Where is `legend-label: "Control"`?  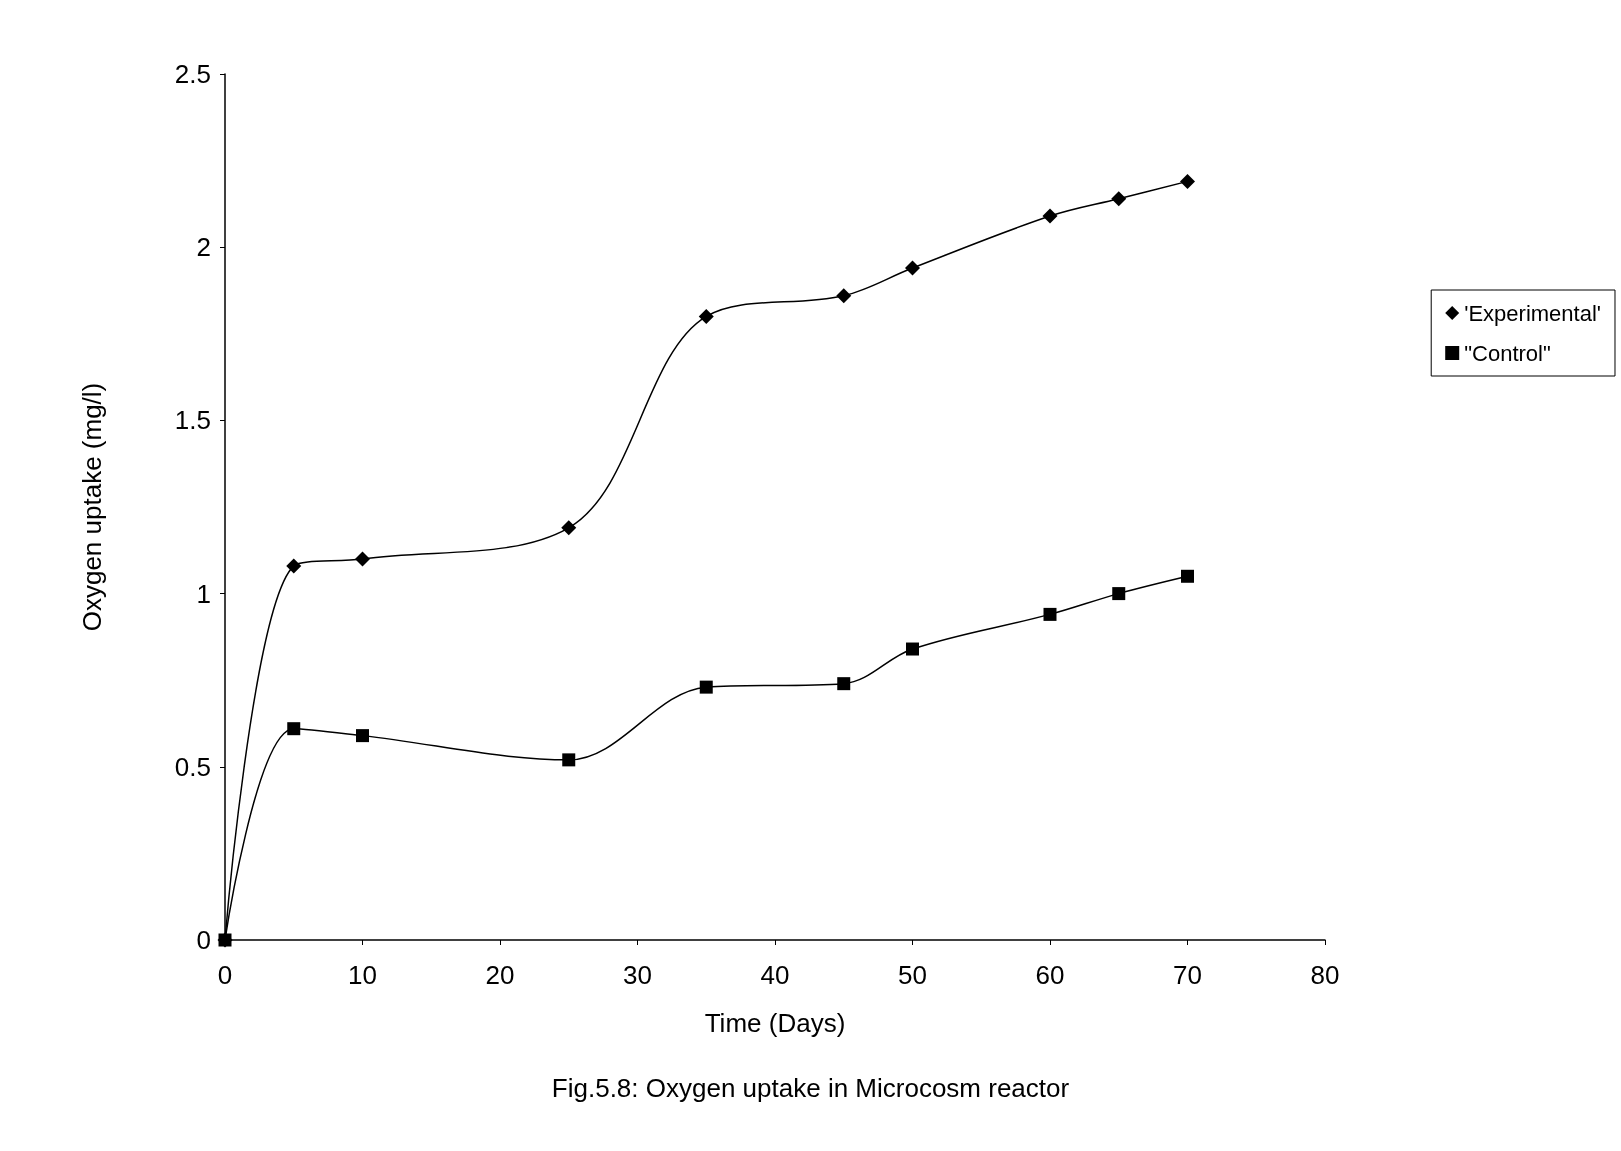 legend-label: "Control" is located at coordinates (1507, 353).